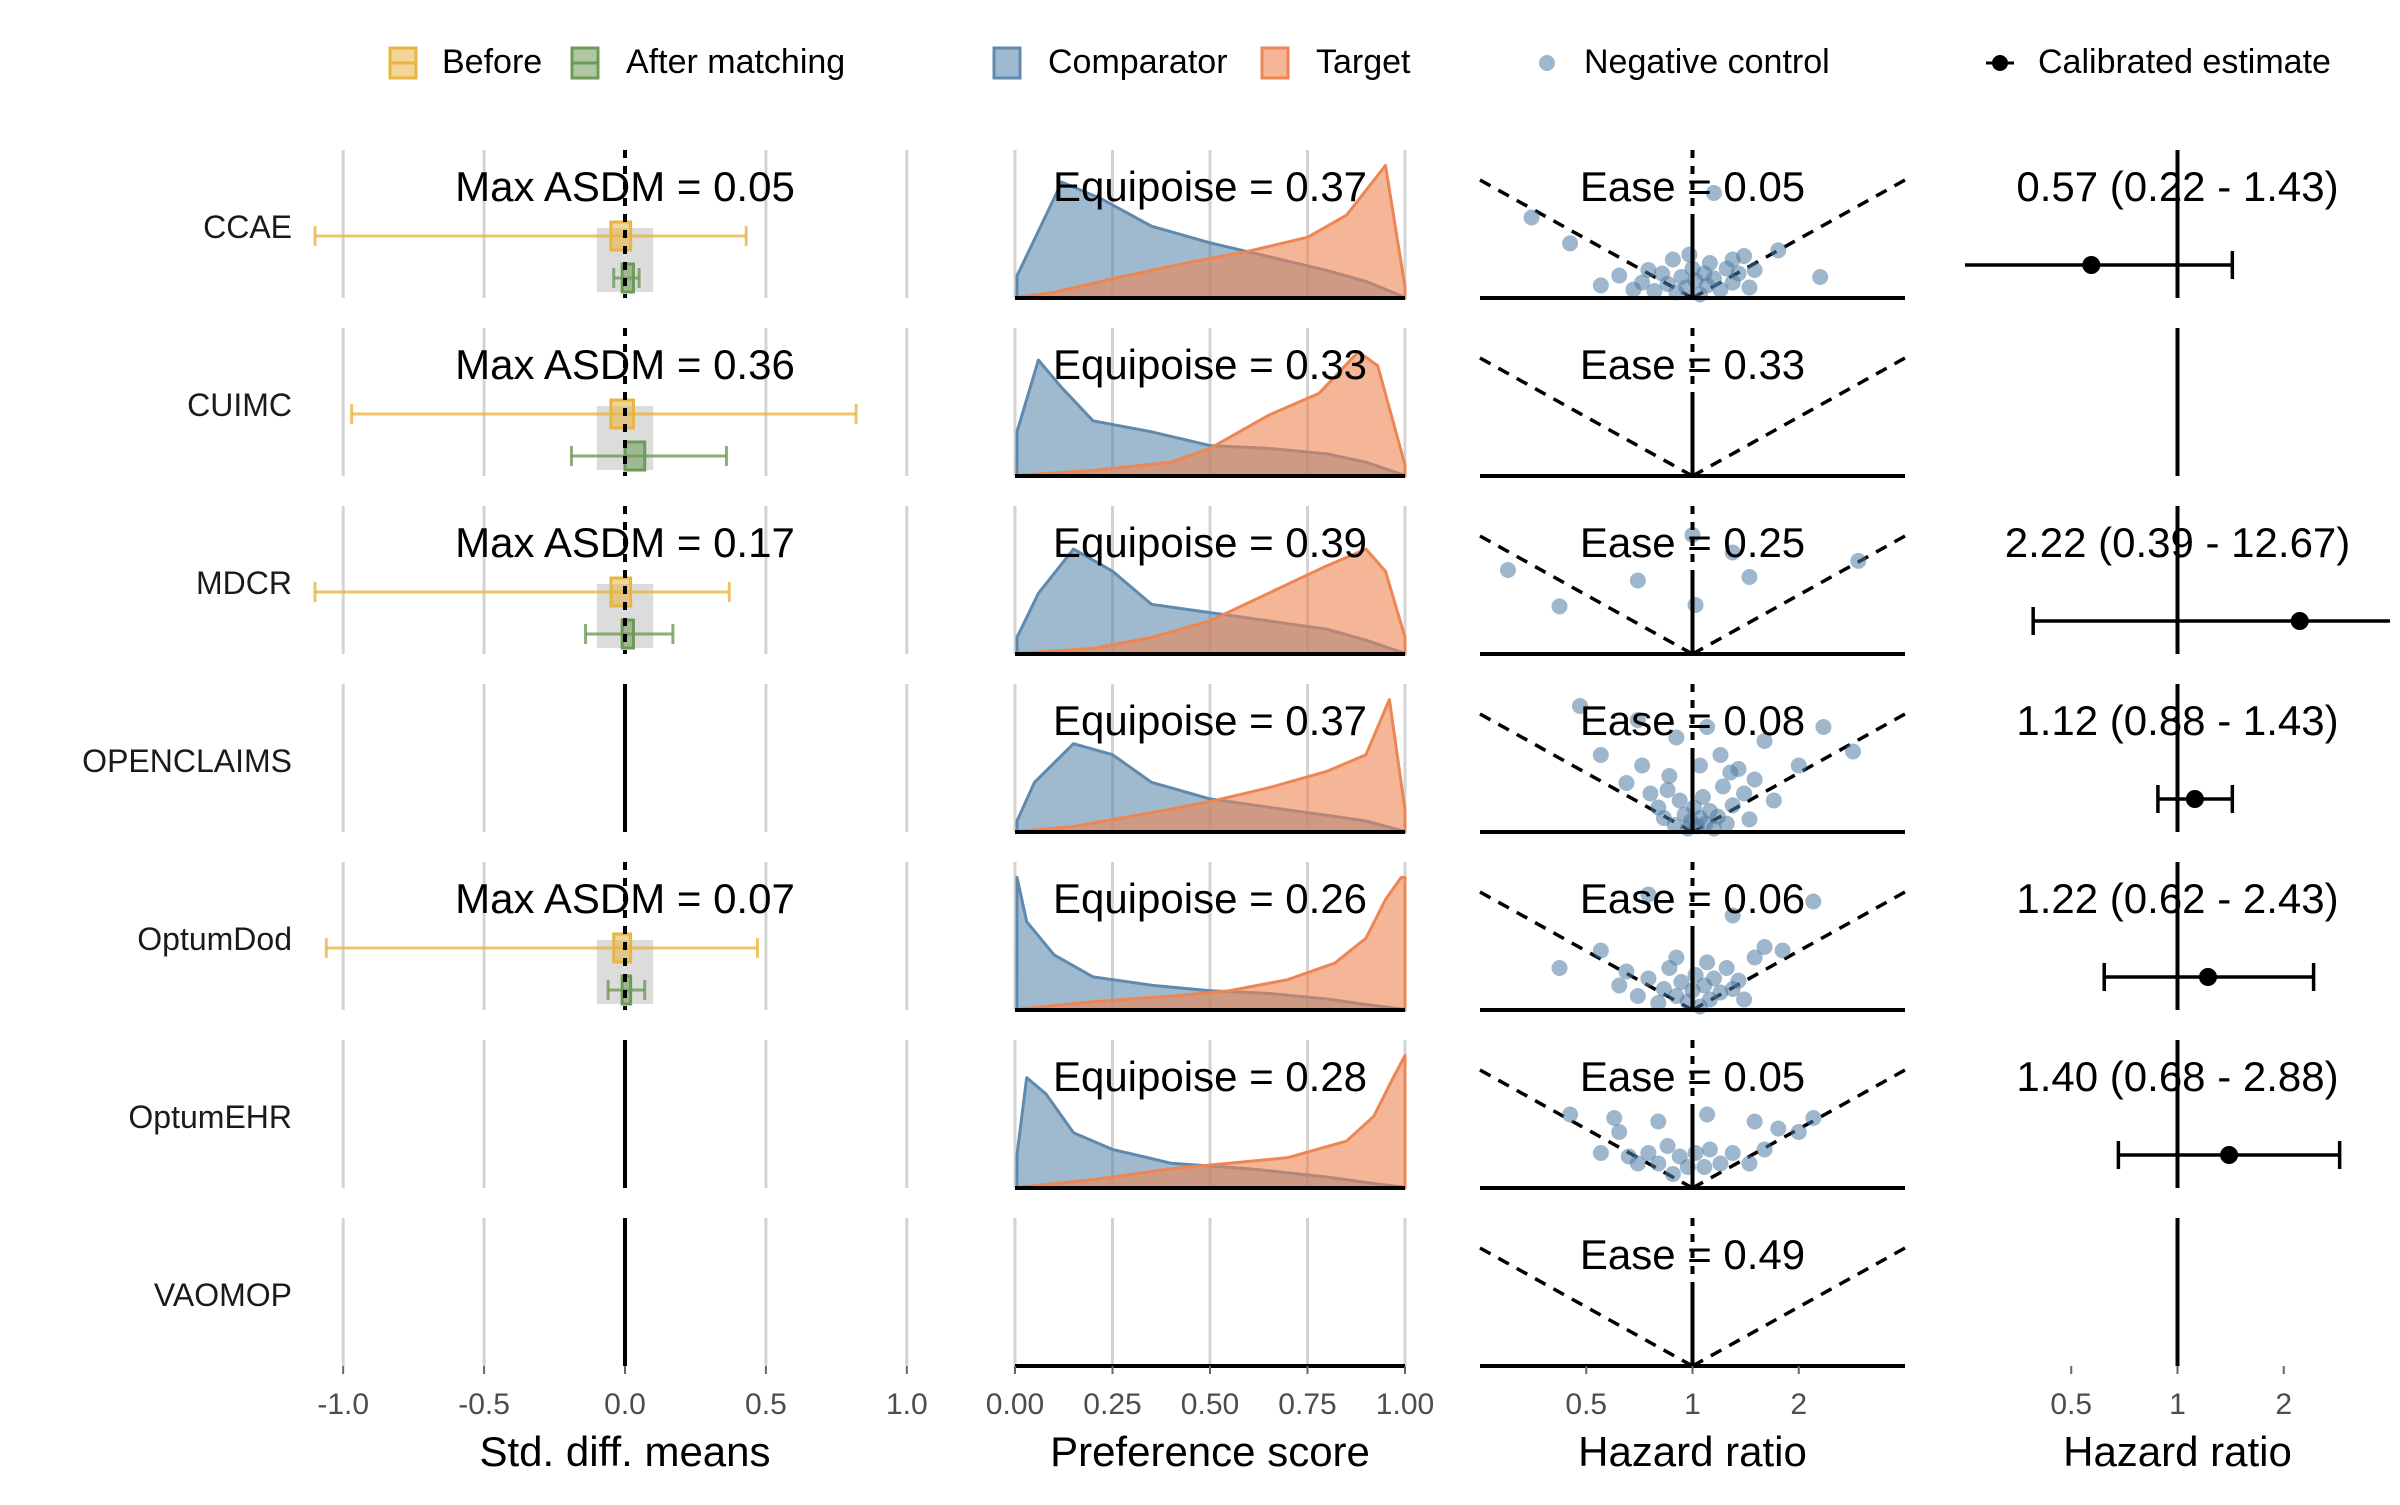 The image size is (2400, 1505). Describe the element at coordinates (1335, 62) in the screenshot. I see `legend-target: Target` at that location.